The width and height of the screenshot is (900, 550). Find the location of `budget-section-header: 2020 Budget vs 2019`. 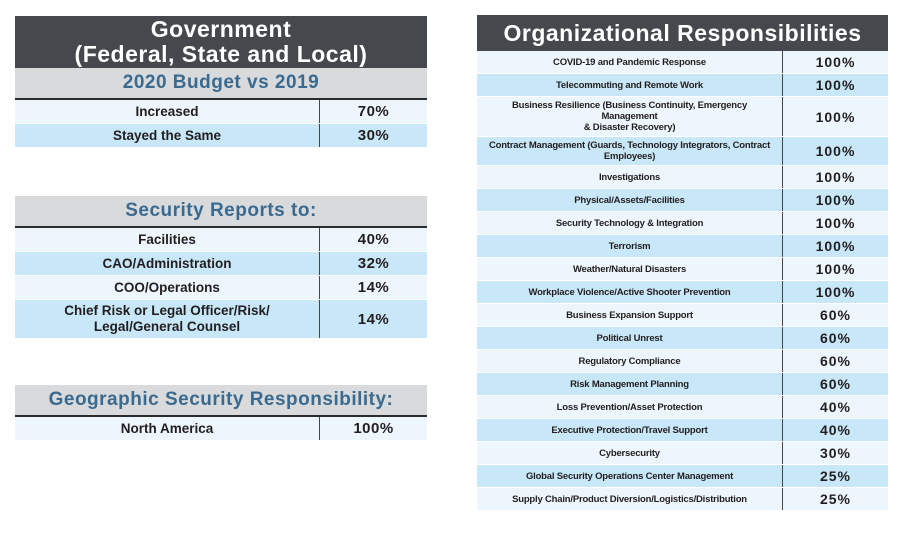

budget-section-header: 2020 Budget vs 2019 is located at coordinates (221, 84).